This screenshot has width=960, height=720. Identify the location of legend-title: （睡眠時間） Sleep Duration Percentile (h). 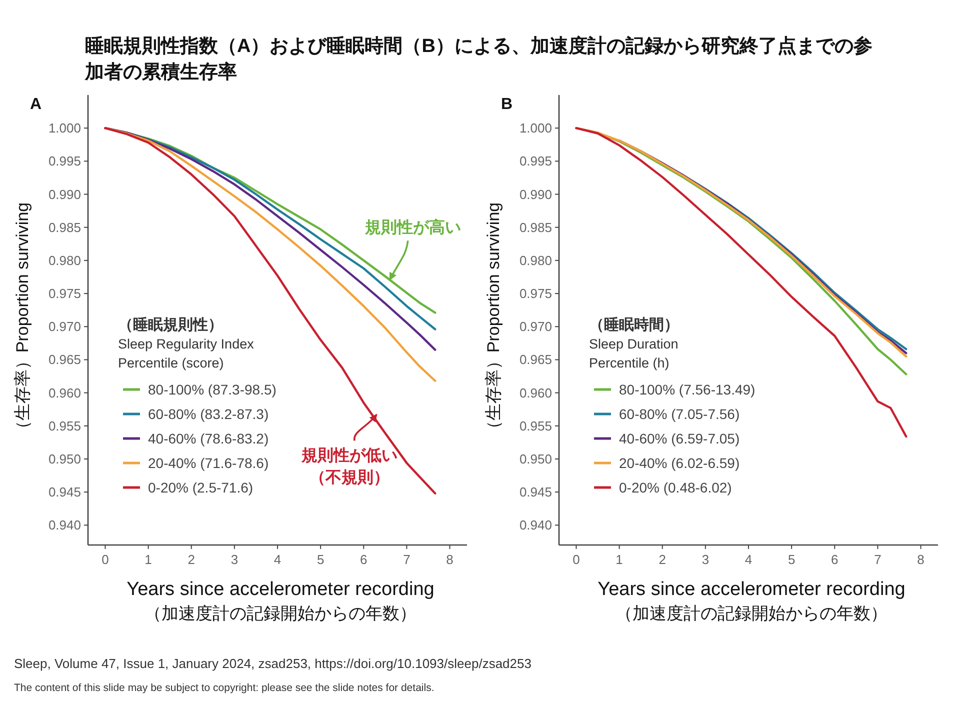
(634, 343).